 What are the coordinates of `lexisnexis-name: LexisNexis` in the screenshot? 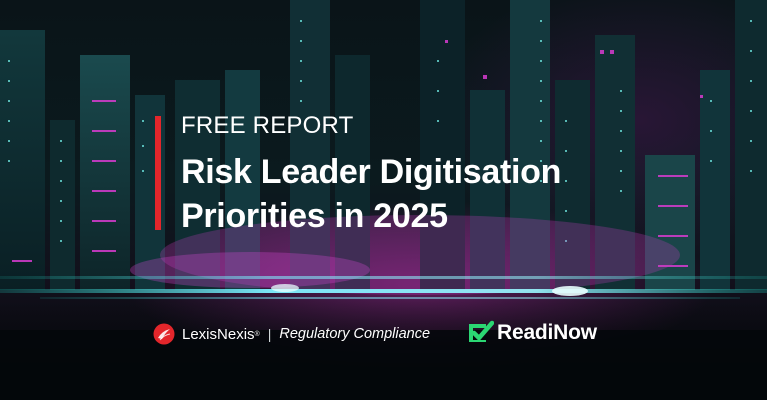 It's located at (218, 334).